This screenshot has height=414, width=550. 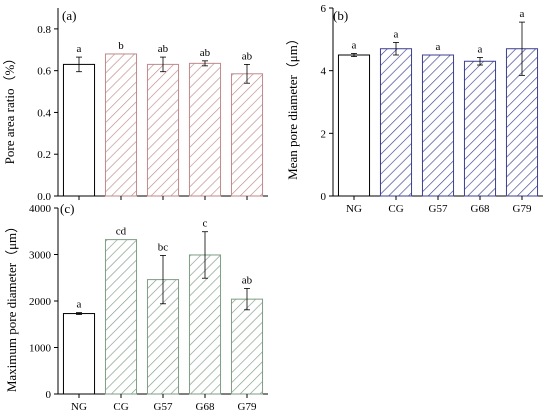 I want to click on y-axis-label-b: Mean pore diameter（μm）, so click(x=292, y=106).